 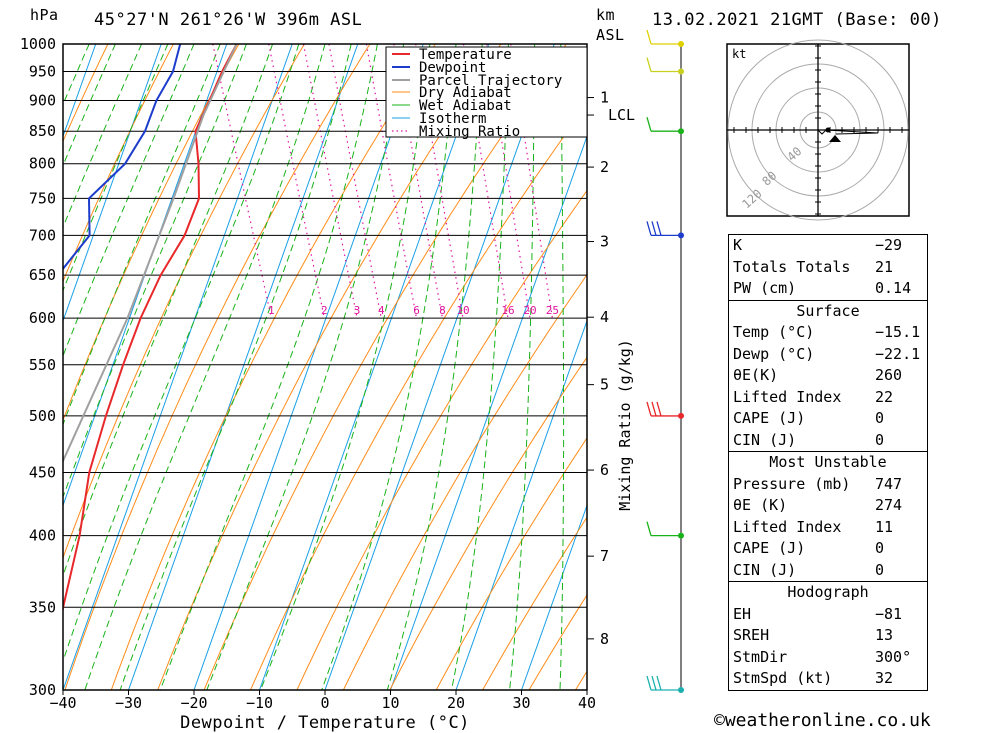 What do you see at coordinates (44, 15) in the screenshot?
I see `pressure-unit-label: hPa` at bounding box center [44, 15].